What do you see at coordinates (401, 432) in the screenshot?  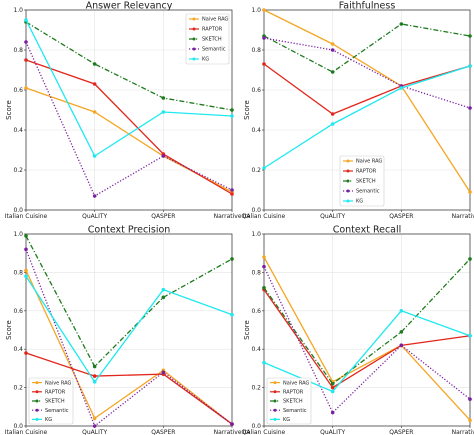 I see `x-tick-label: QASPER` at bounding box center [401, 432].